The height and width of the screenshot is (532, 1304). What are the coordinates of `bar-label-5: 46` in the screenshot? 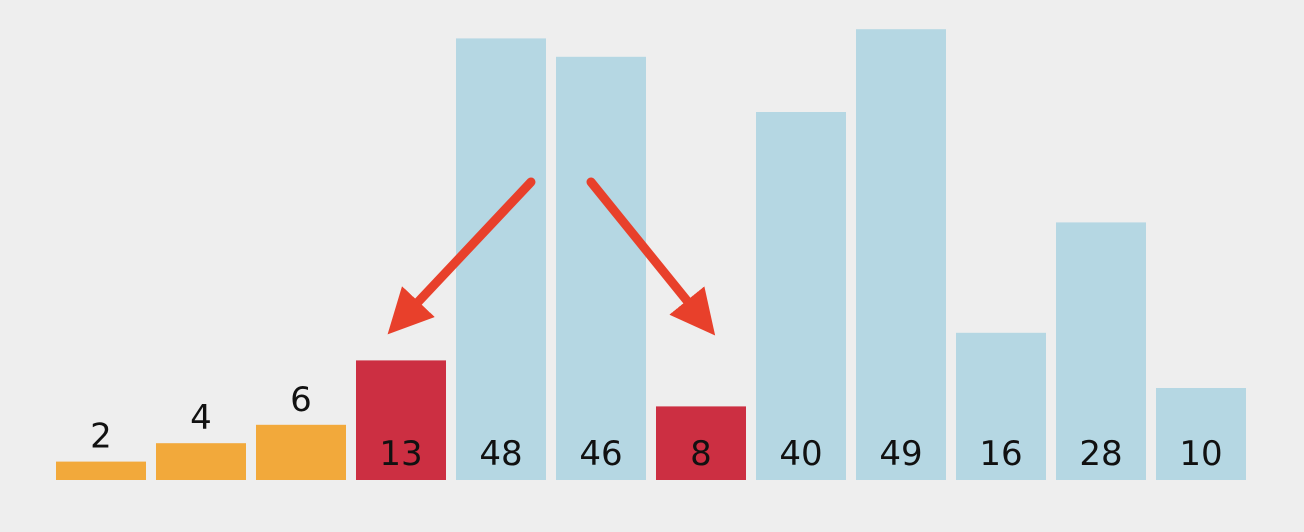 It's located at (600, 454).